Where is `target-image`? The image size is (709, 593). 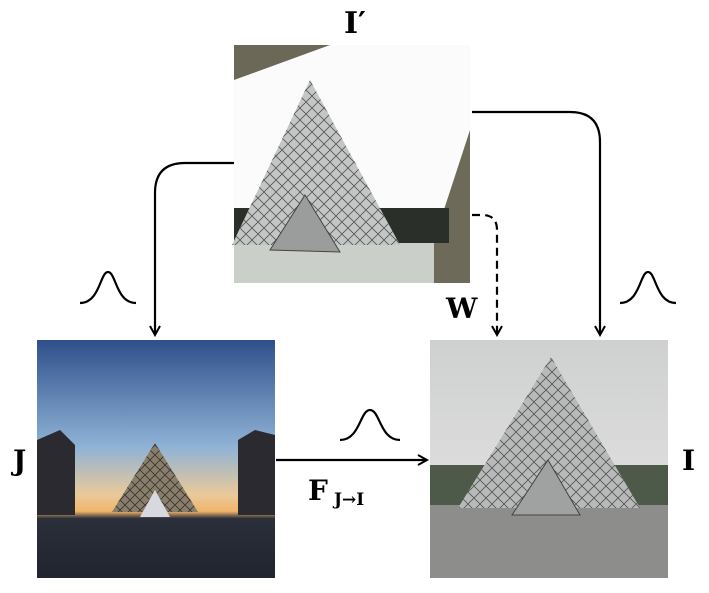 target-image is located at coordinates (549, 459).